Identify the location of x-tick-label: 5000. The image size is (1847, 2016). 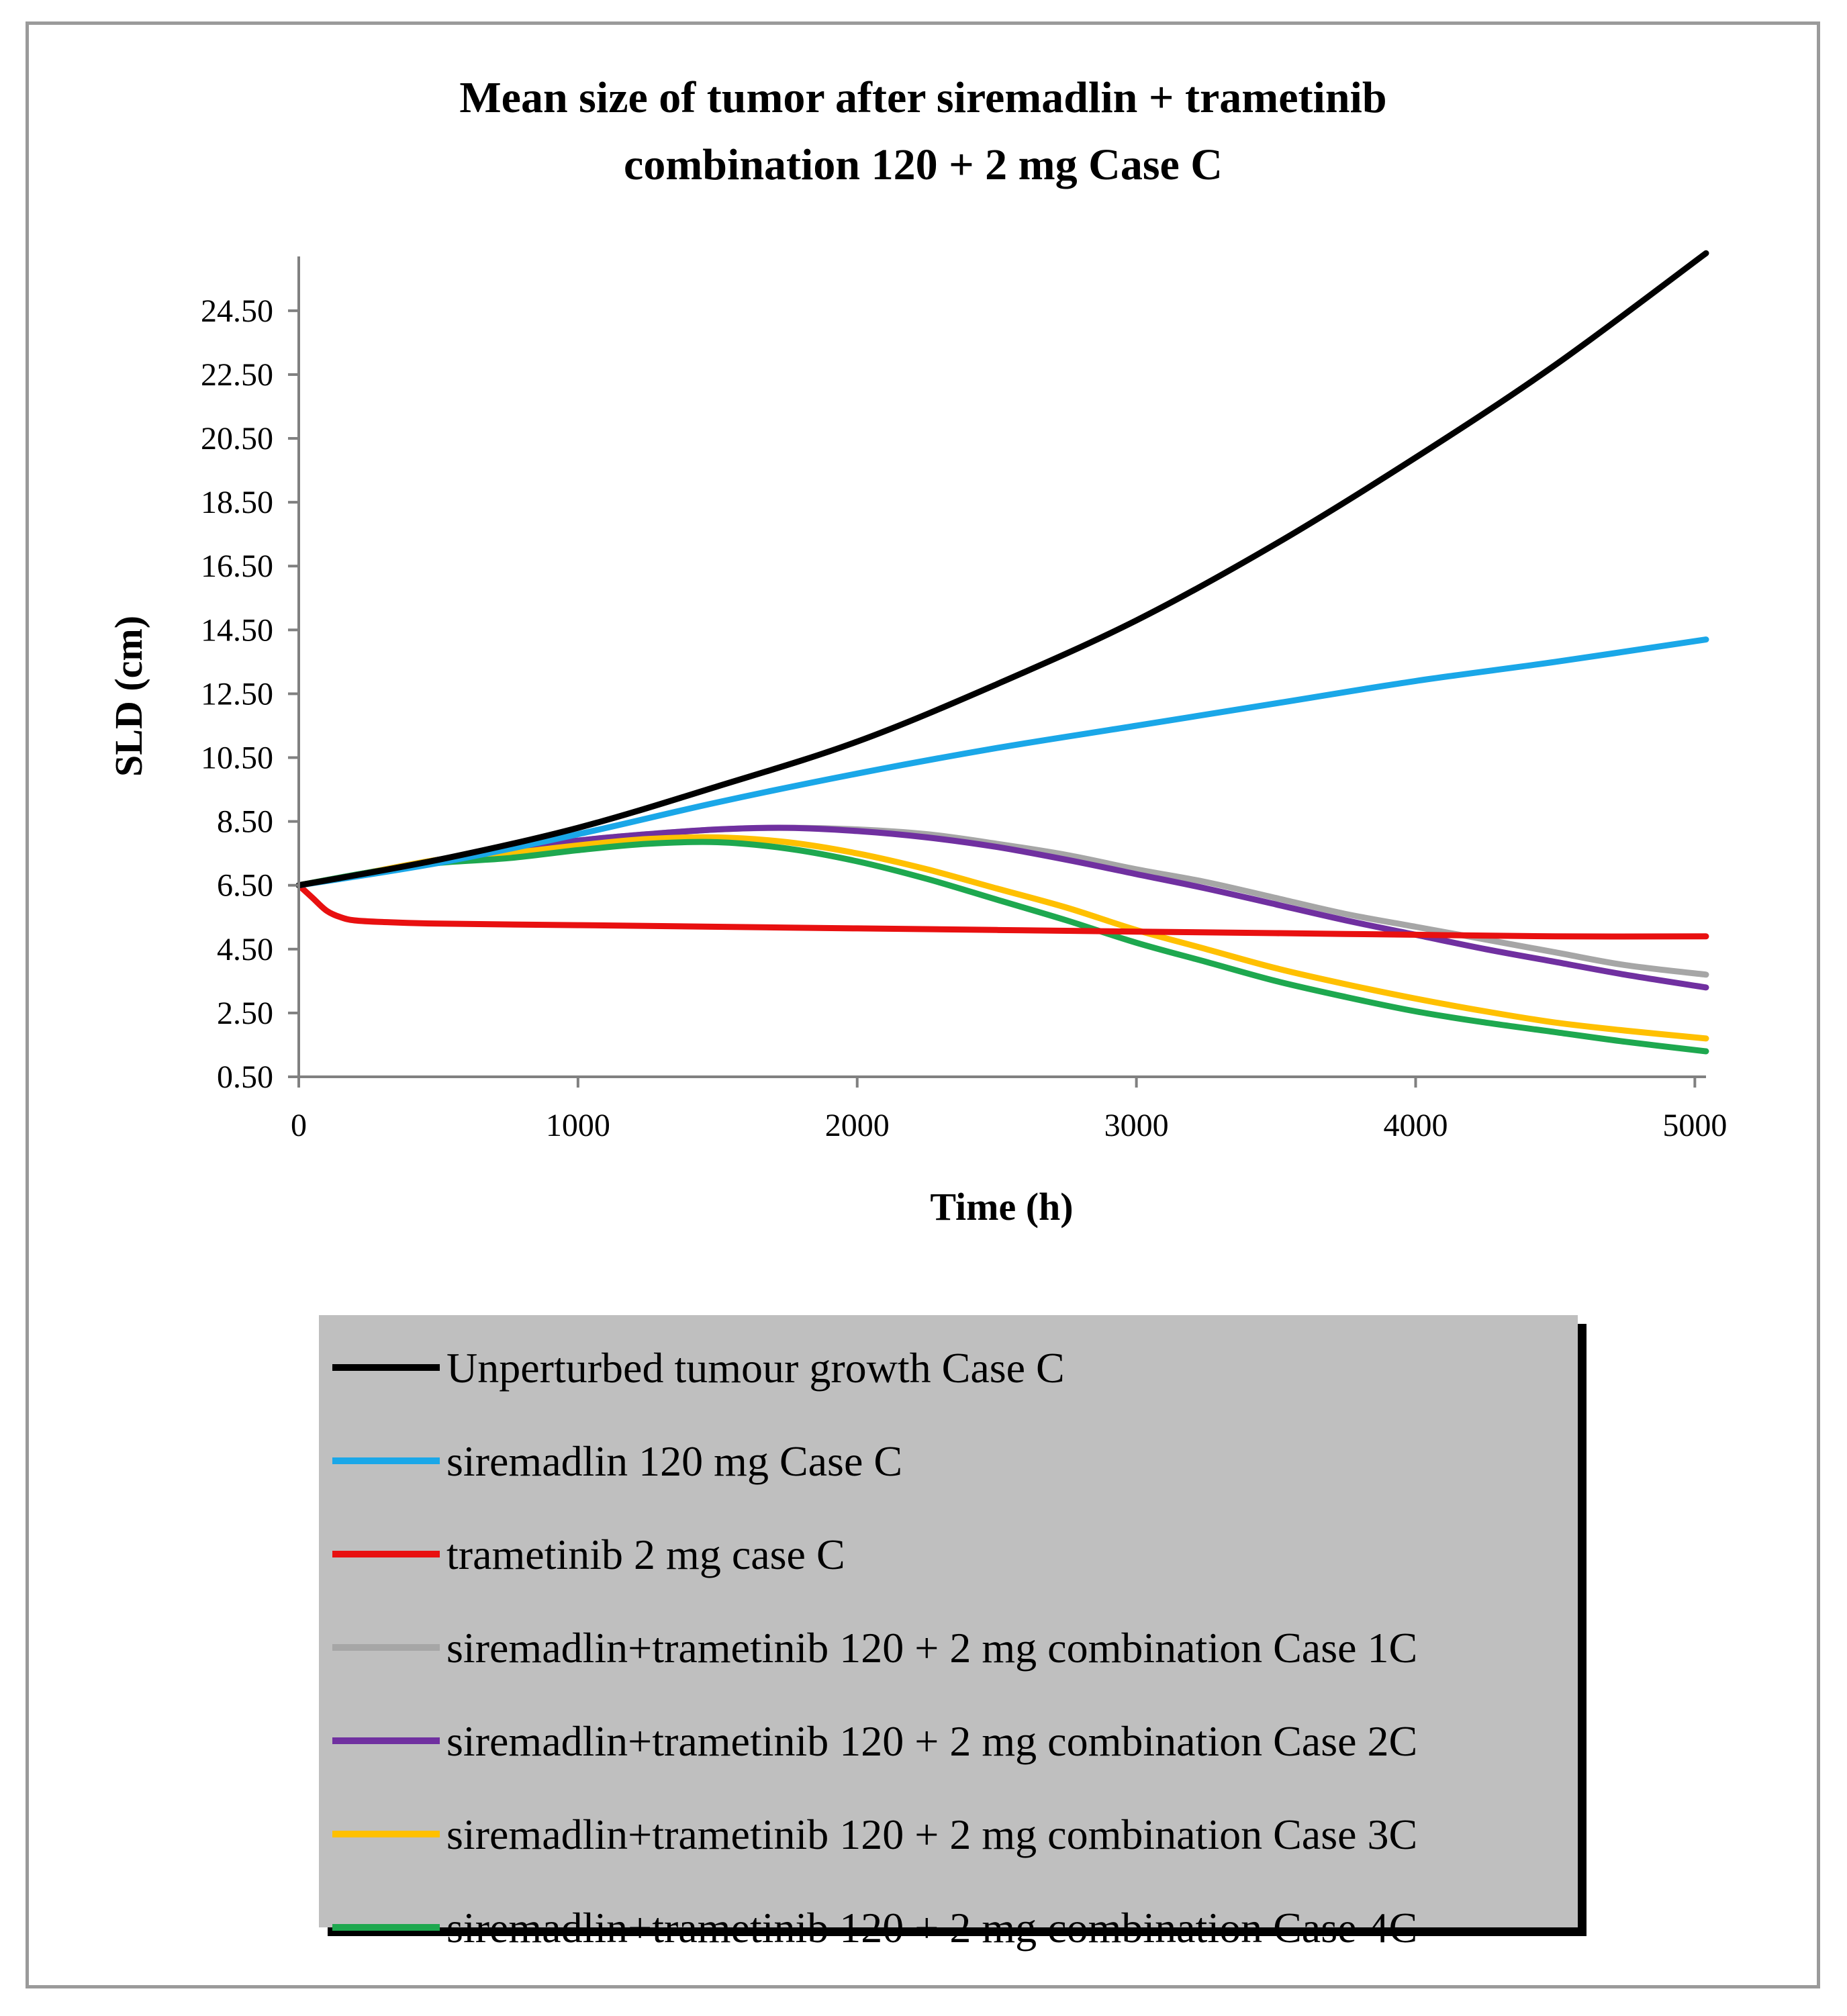
(1695, 1125).